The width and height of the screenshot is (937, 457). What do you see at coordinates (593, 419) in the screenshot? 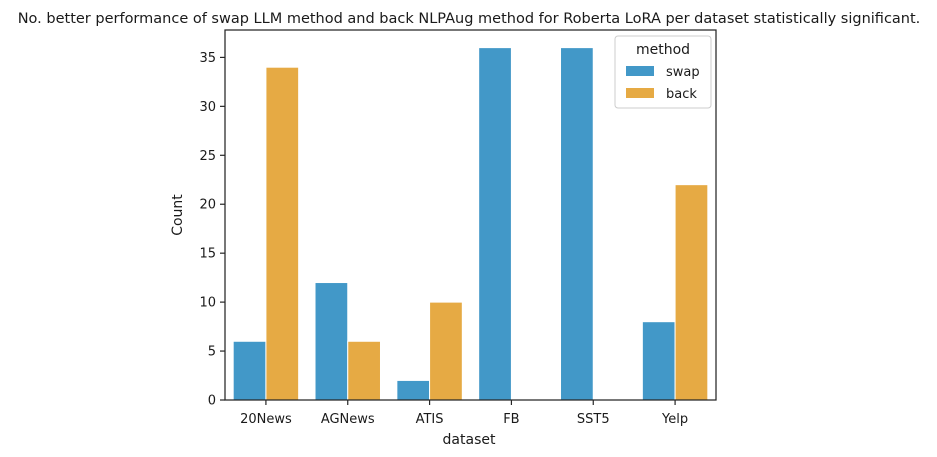
I see `x-tick-label: SST5` at bounding box center [593, 419].